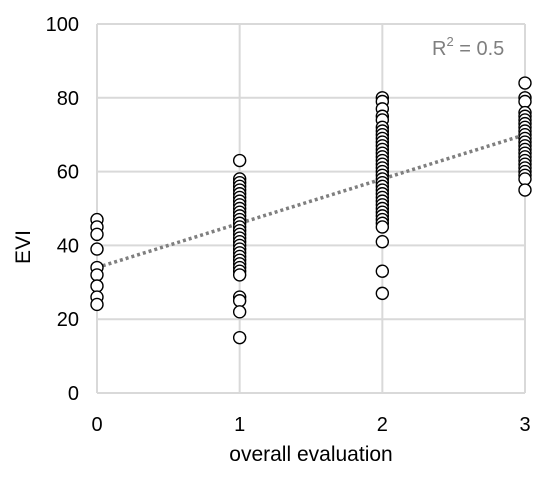 This screenshot has width=550, height=477. Describe the element at coordinates (68, 99) in the screenshot. I see `y-tick-label: 80` at that location.